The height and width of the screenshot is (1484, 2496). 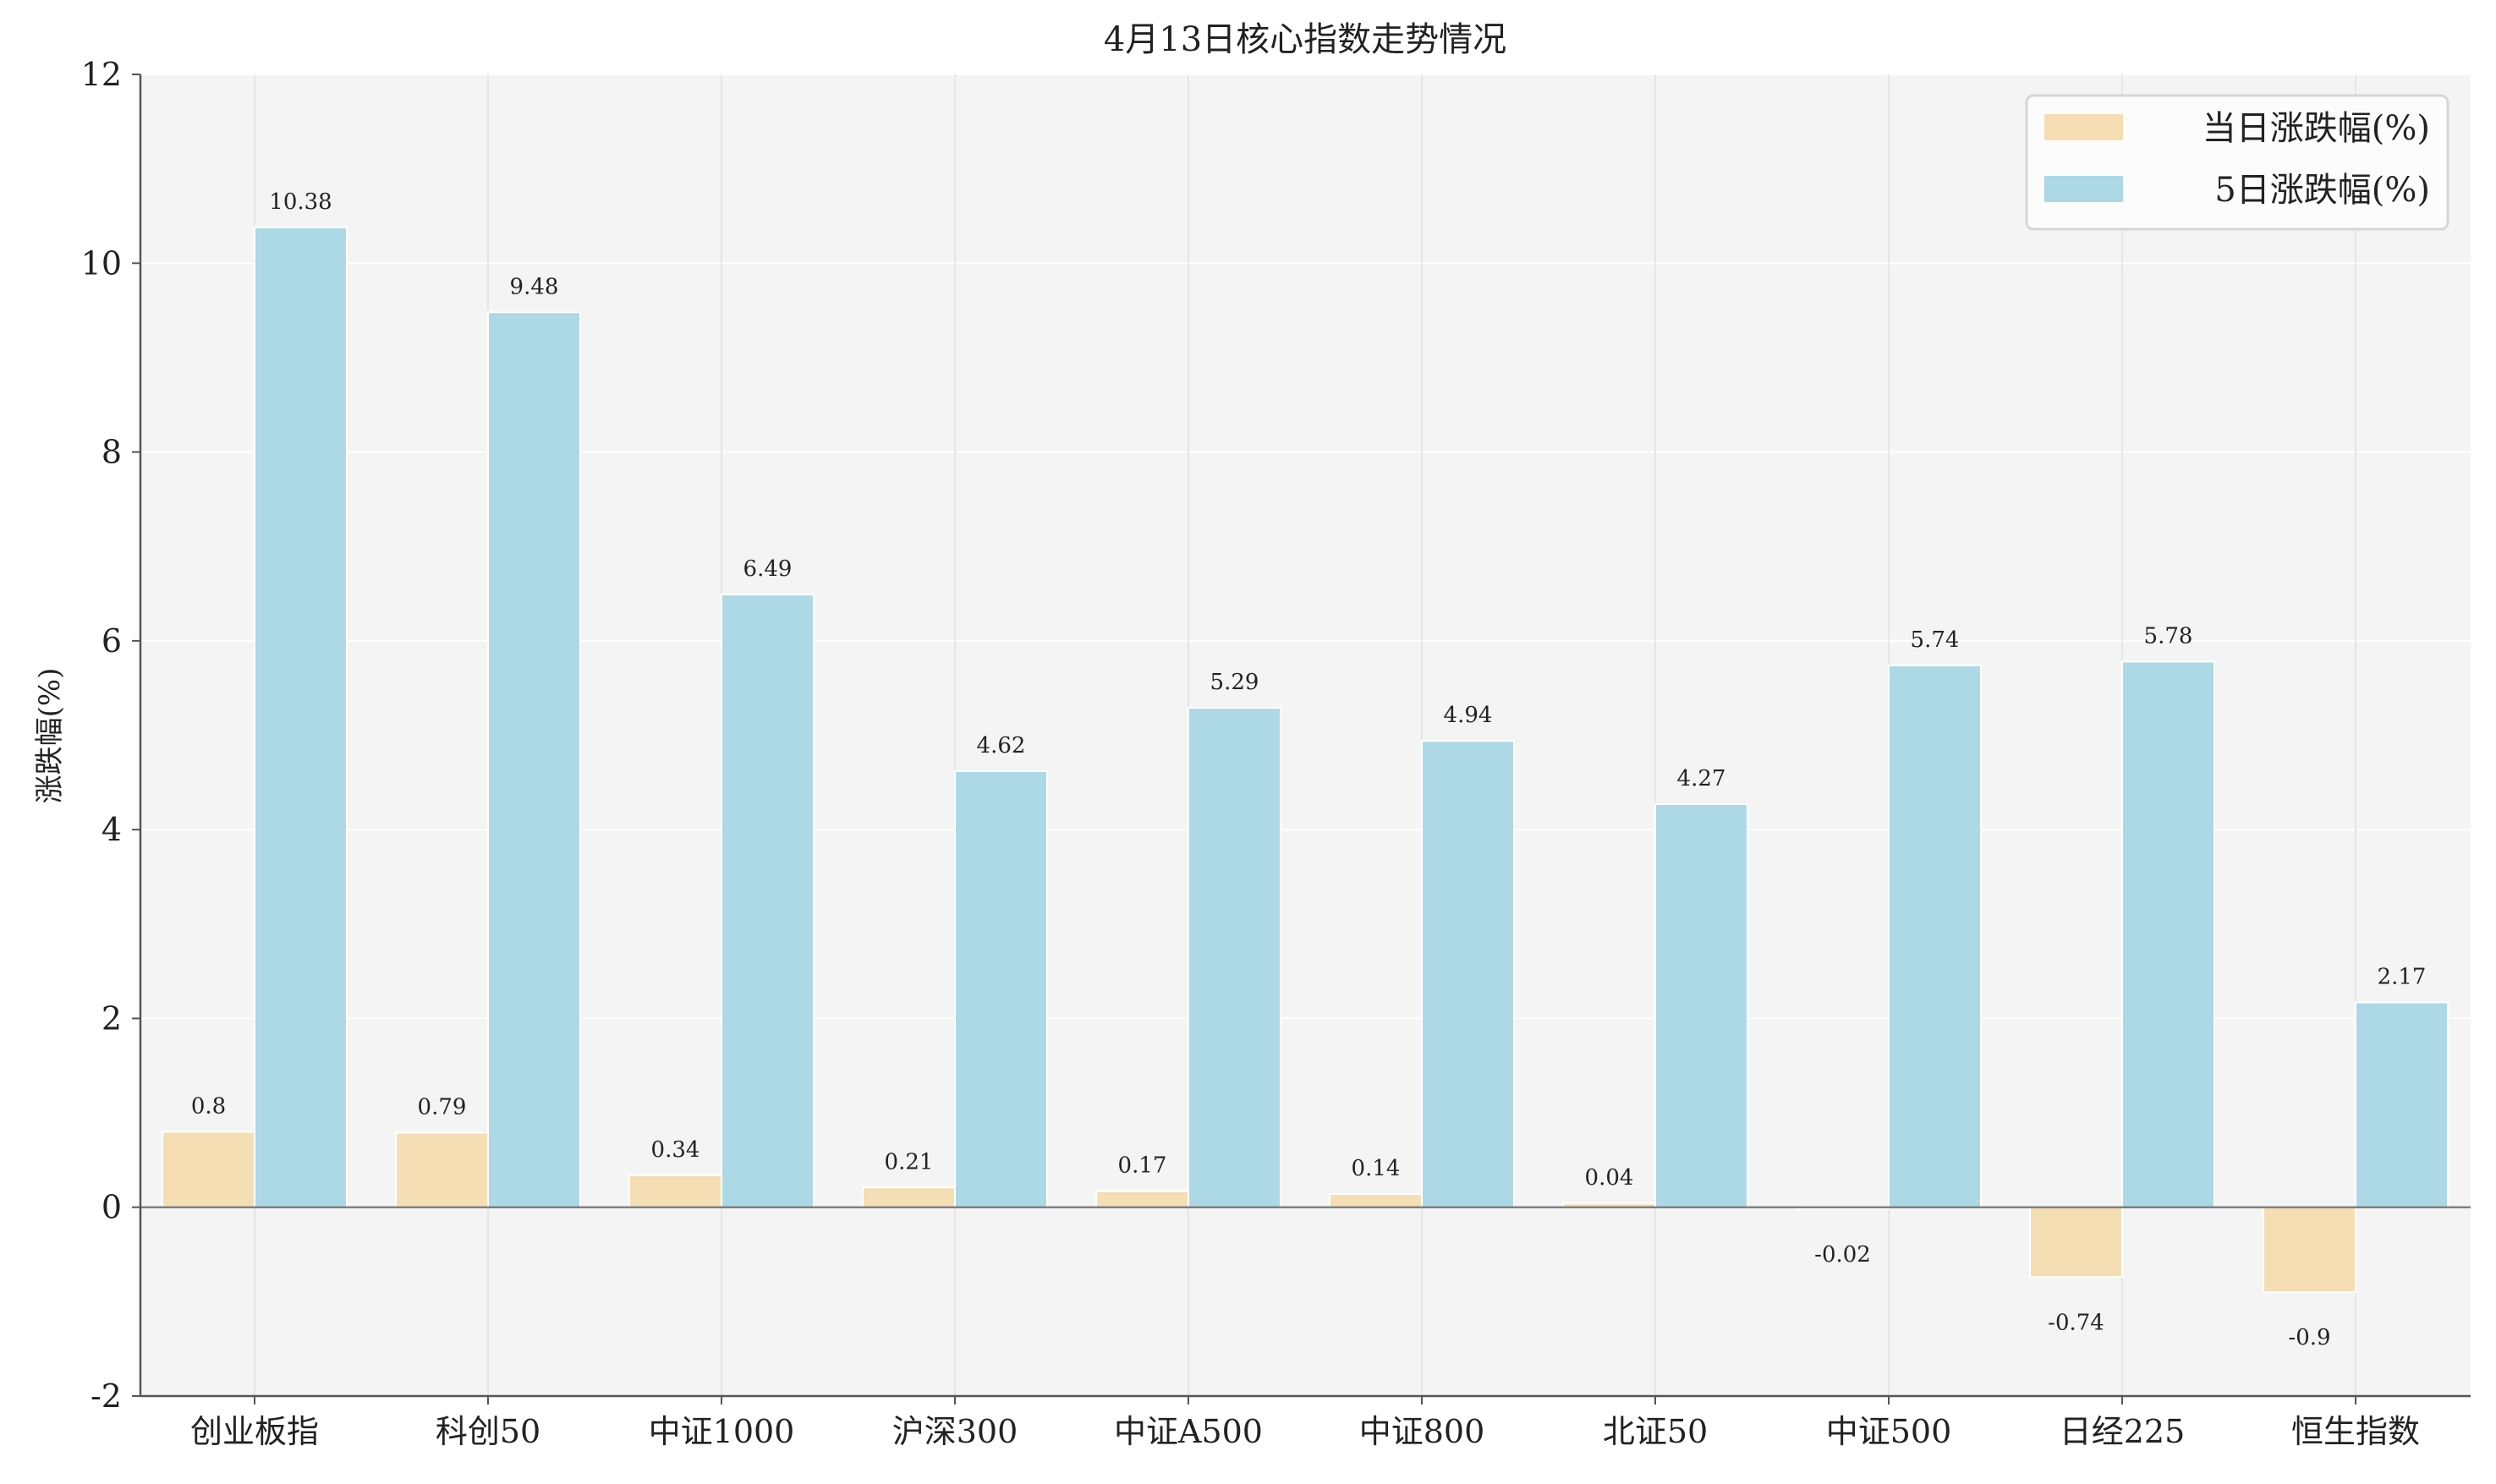 I want to click on data-label: 0.34, so click(x=675, y=1150).